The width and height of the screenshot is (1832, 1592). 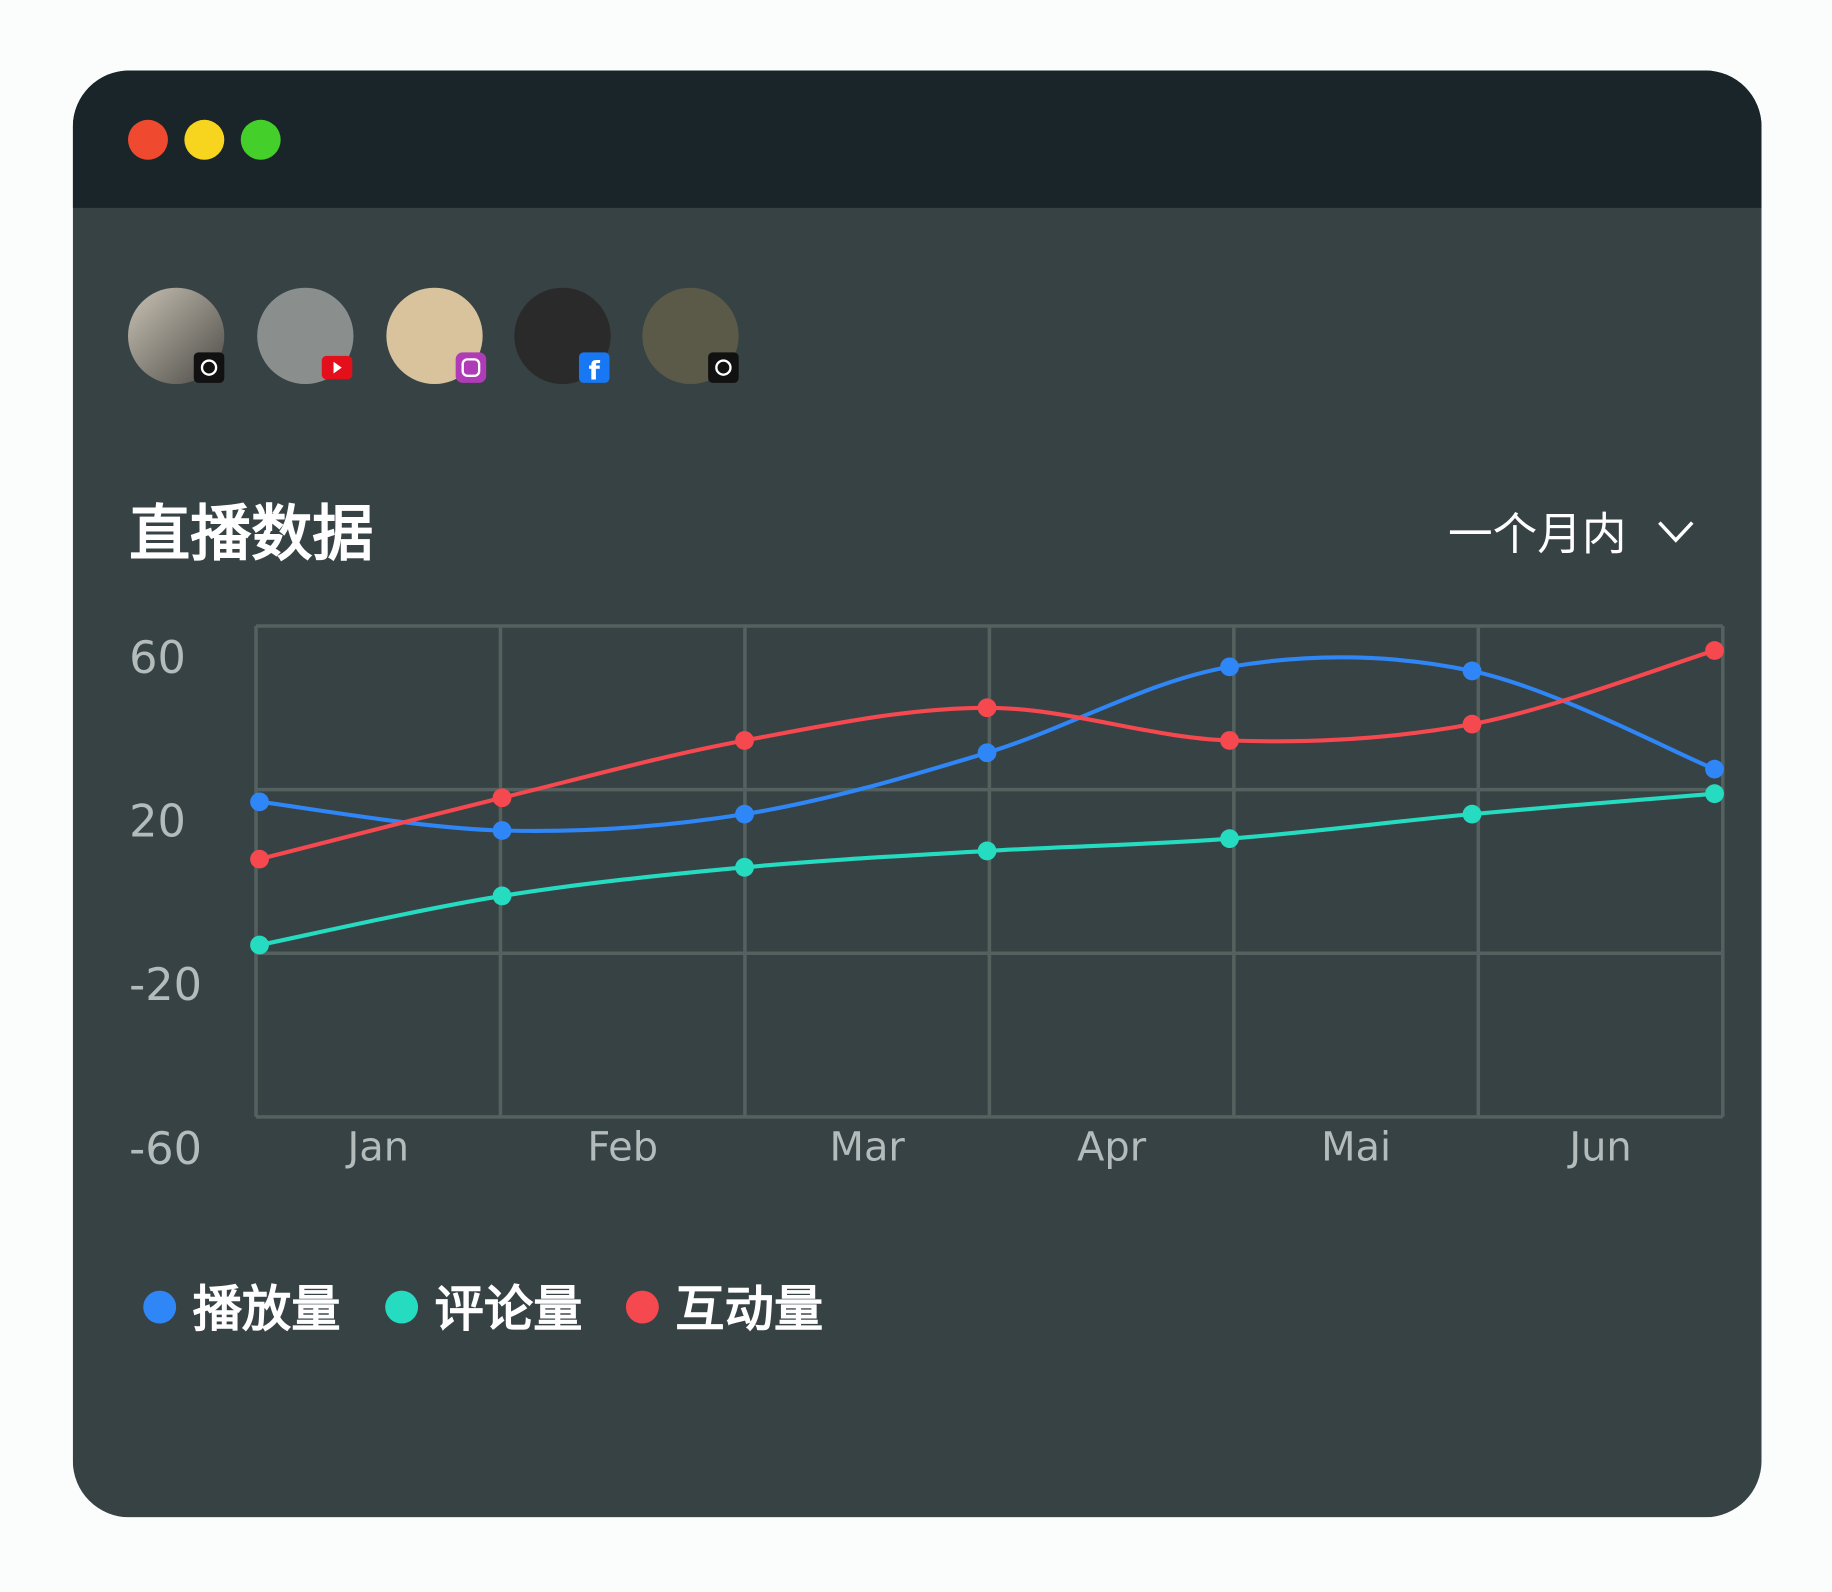 I want to click on legend-label: 播放量, so click(x=267, y=1309).